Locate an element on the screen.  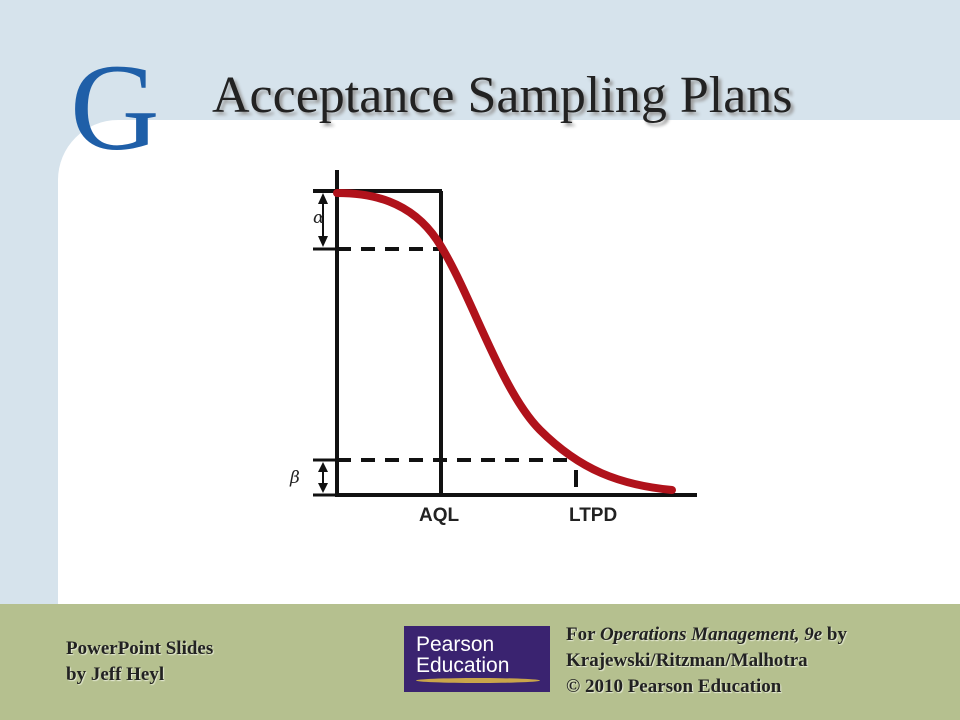
logo-line-2: Education is located at coordinates (463, 665).